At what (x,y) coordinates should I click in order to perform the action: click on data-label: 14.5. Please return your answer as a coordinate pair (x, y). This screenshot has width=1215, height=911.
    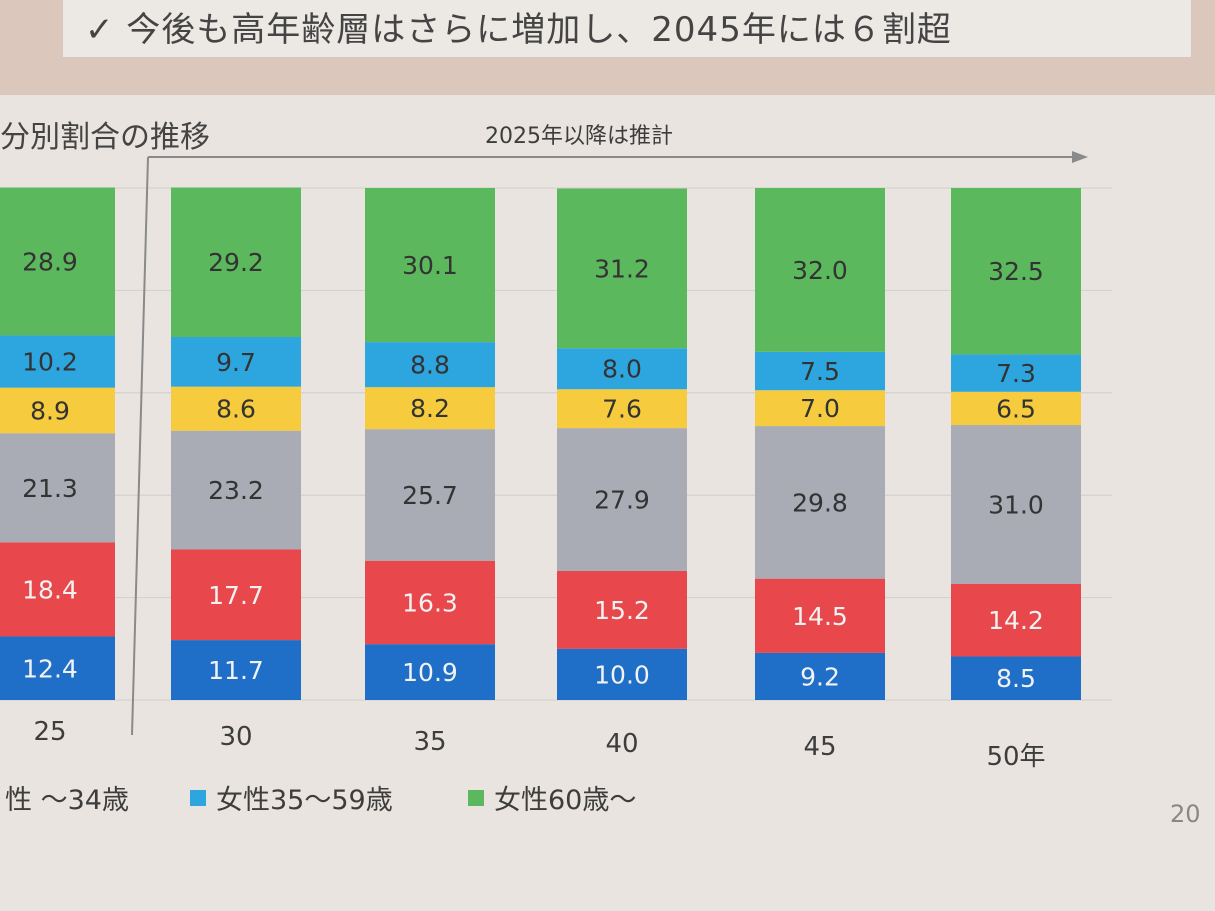
    Looking at the image, I should click on (820, 616).